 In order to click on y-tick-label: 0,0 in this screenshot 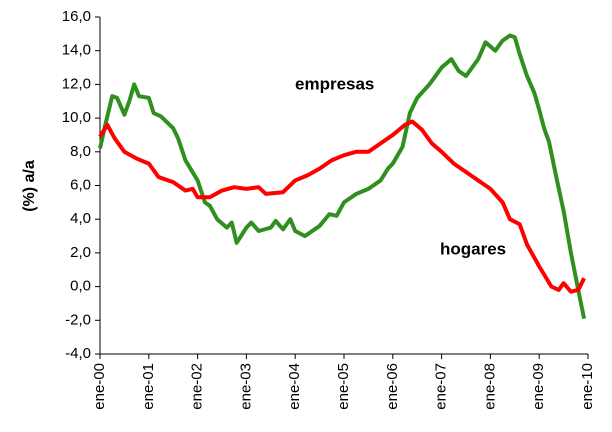, I will do `click(80, 286)`.